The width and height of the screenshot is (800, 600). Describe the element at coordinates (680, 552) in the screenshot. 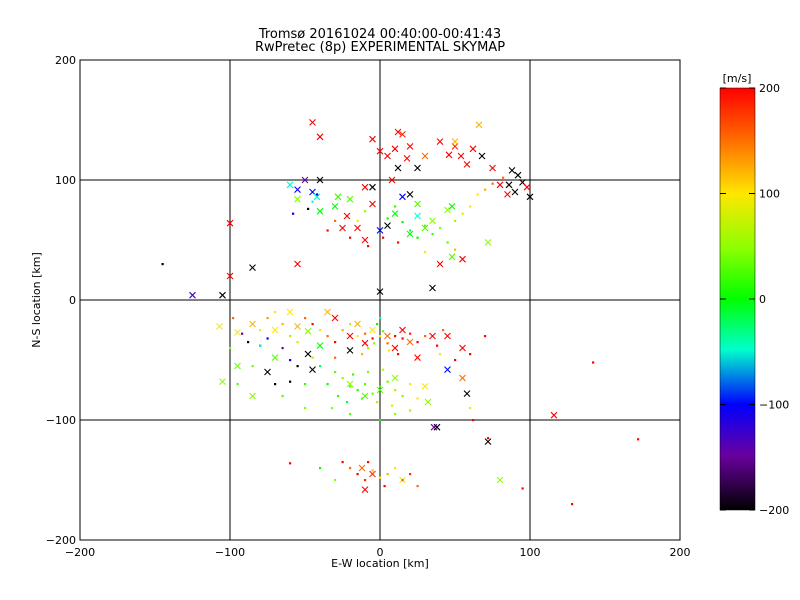

I see `x-tick-label: 200` at that location.